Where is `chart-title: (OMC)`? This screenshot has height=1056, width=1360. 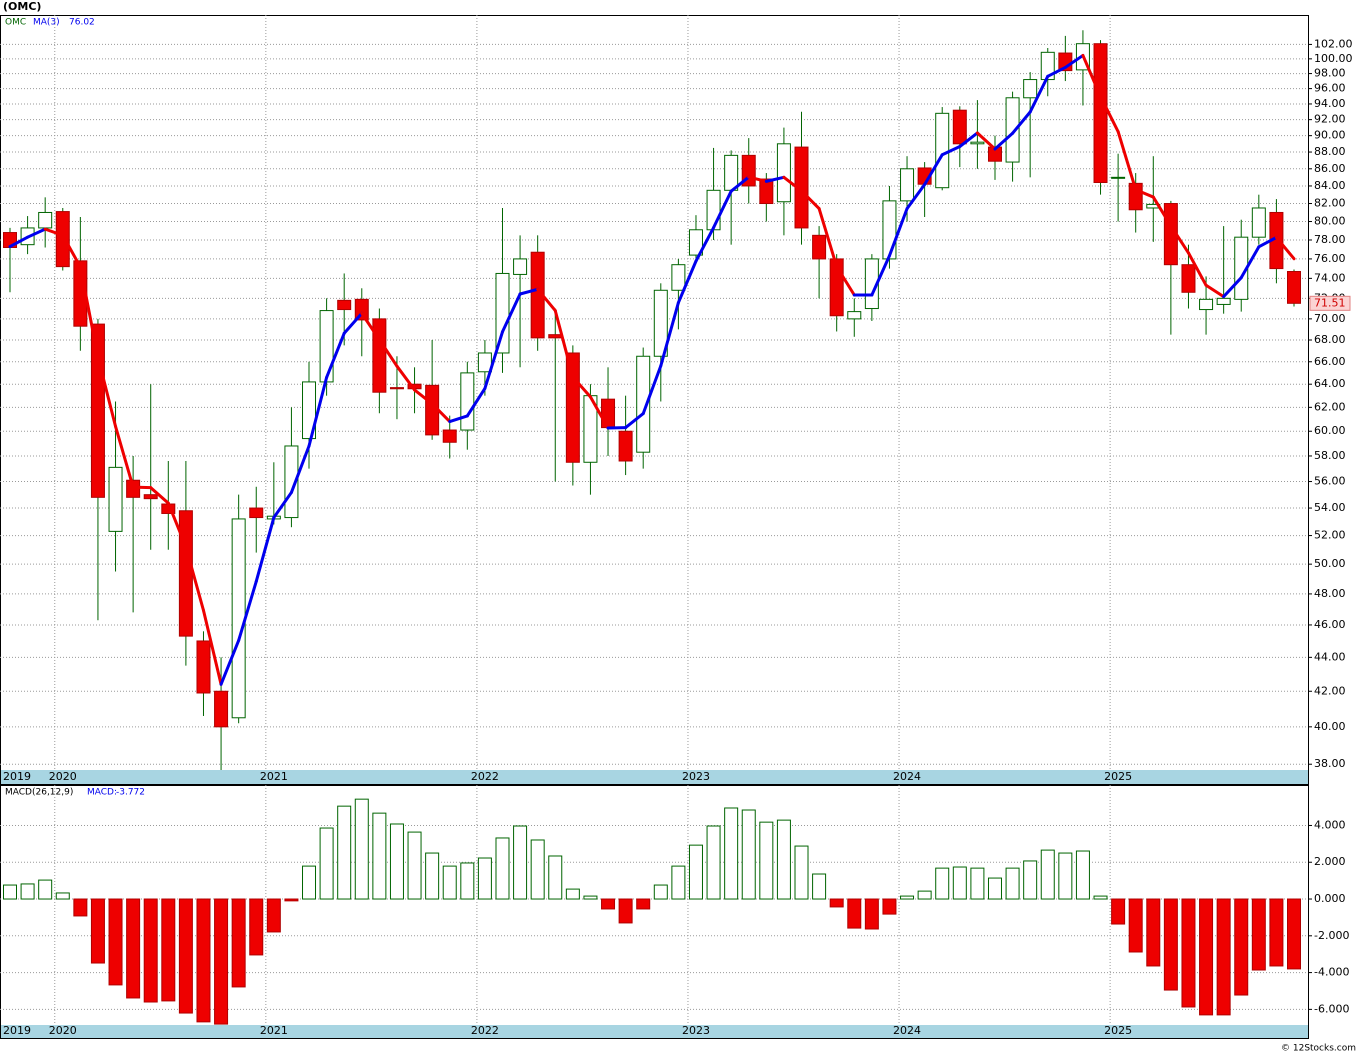 chart-title: (OMC) is located at coordinates (22, 6).